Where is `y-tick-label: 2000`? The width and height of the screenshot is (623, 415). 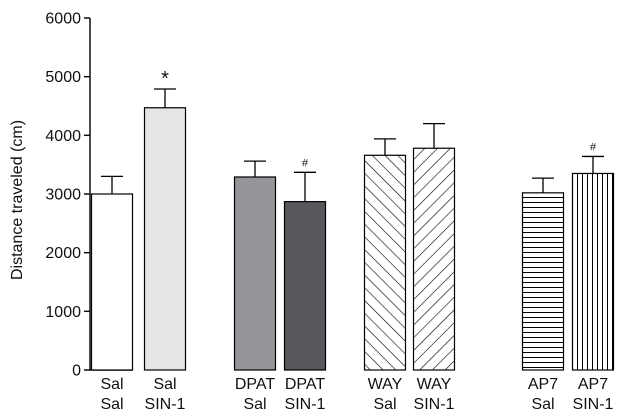 y-tick-label: 2000 is located at coordinates (63, 253).